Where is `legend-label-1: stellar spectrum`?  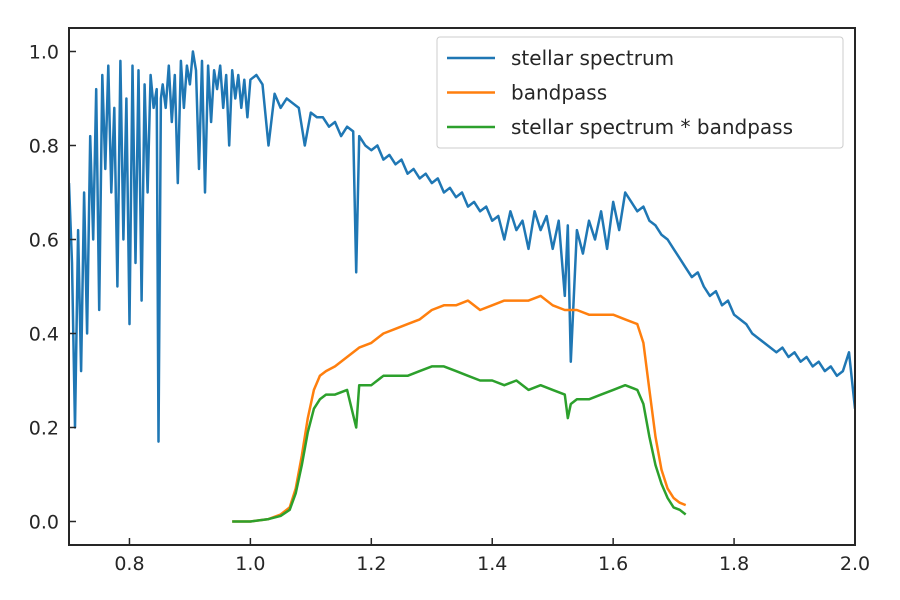 legend-label-1: stellar spectrum is located at coordinates (592, 58).